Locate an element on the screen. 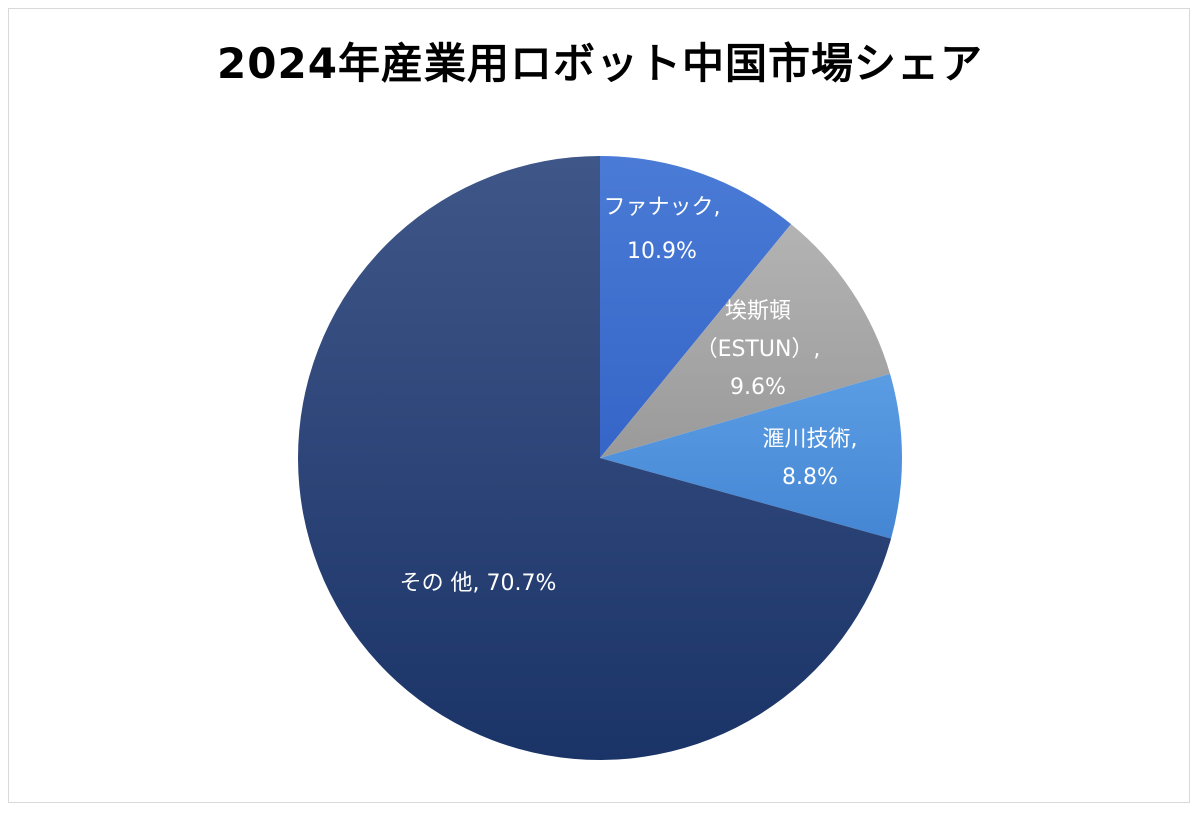 Image resolution: width=1200 pixels, height=813 pixels. slice-label-inovance: 滙川技術, 8.8% is located at coordinates (810, 458).